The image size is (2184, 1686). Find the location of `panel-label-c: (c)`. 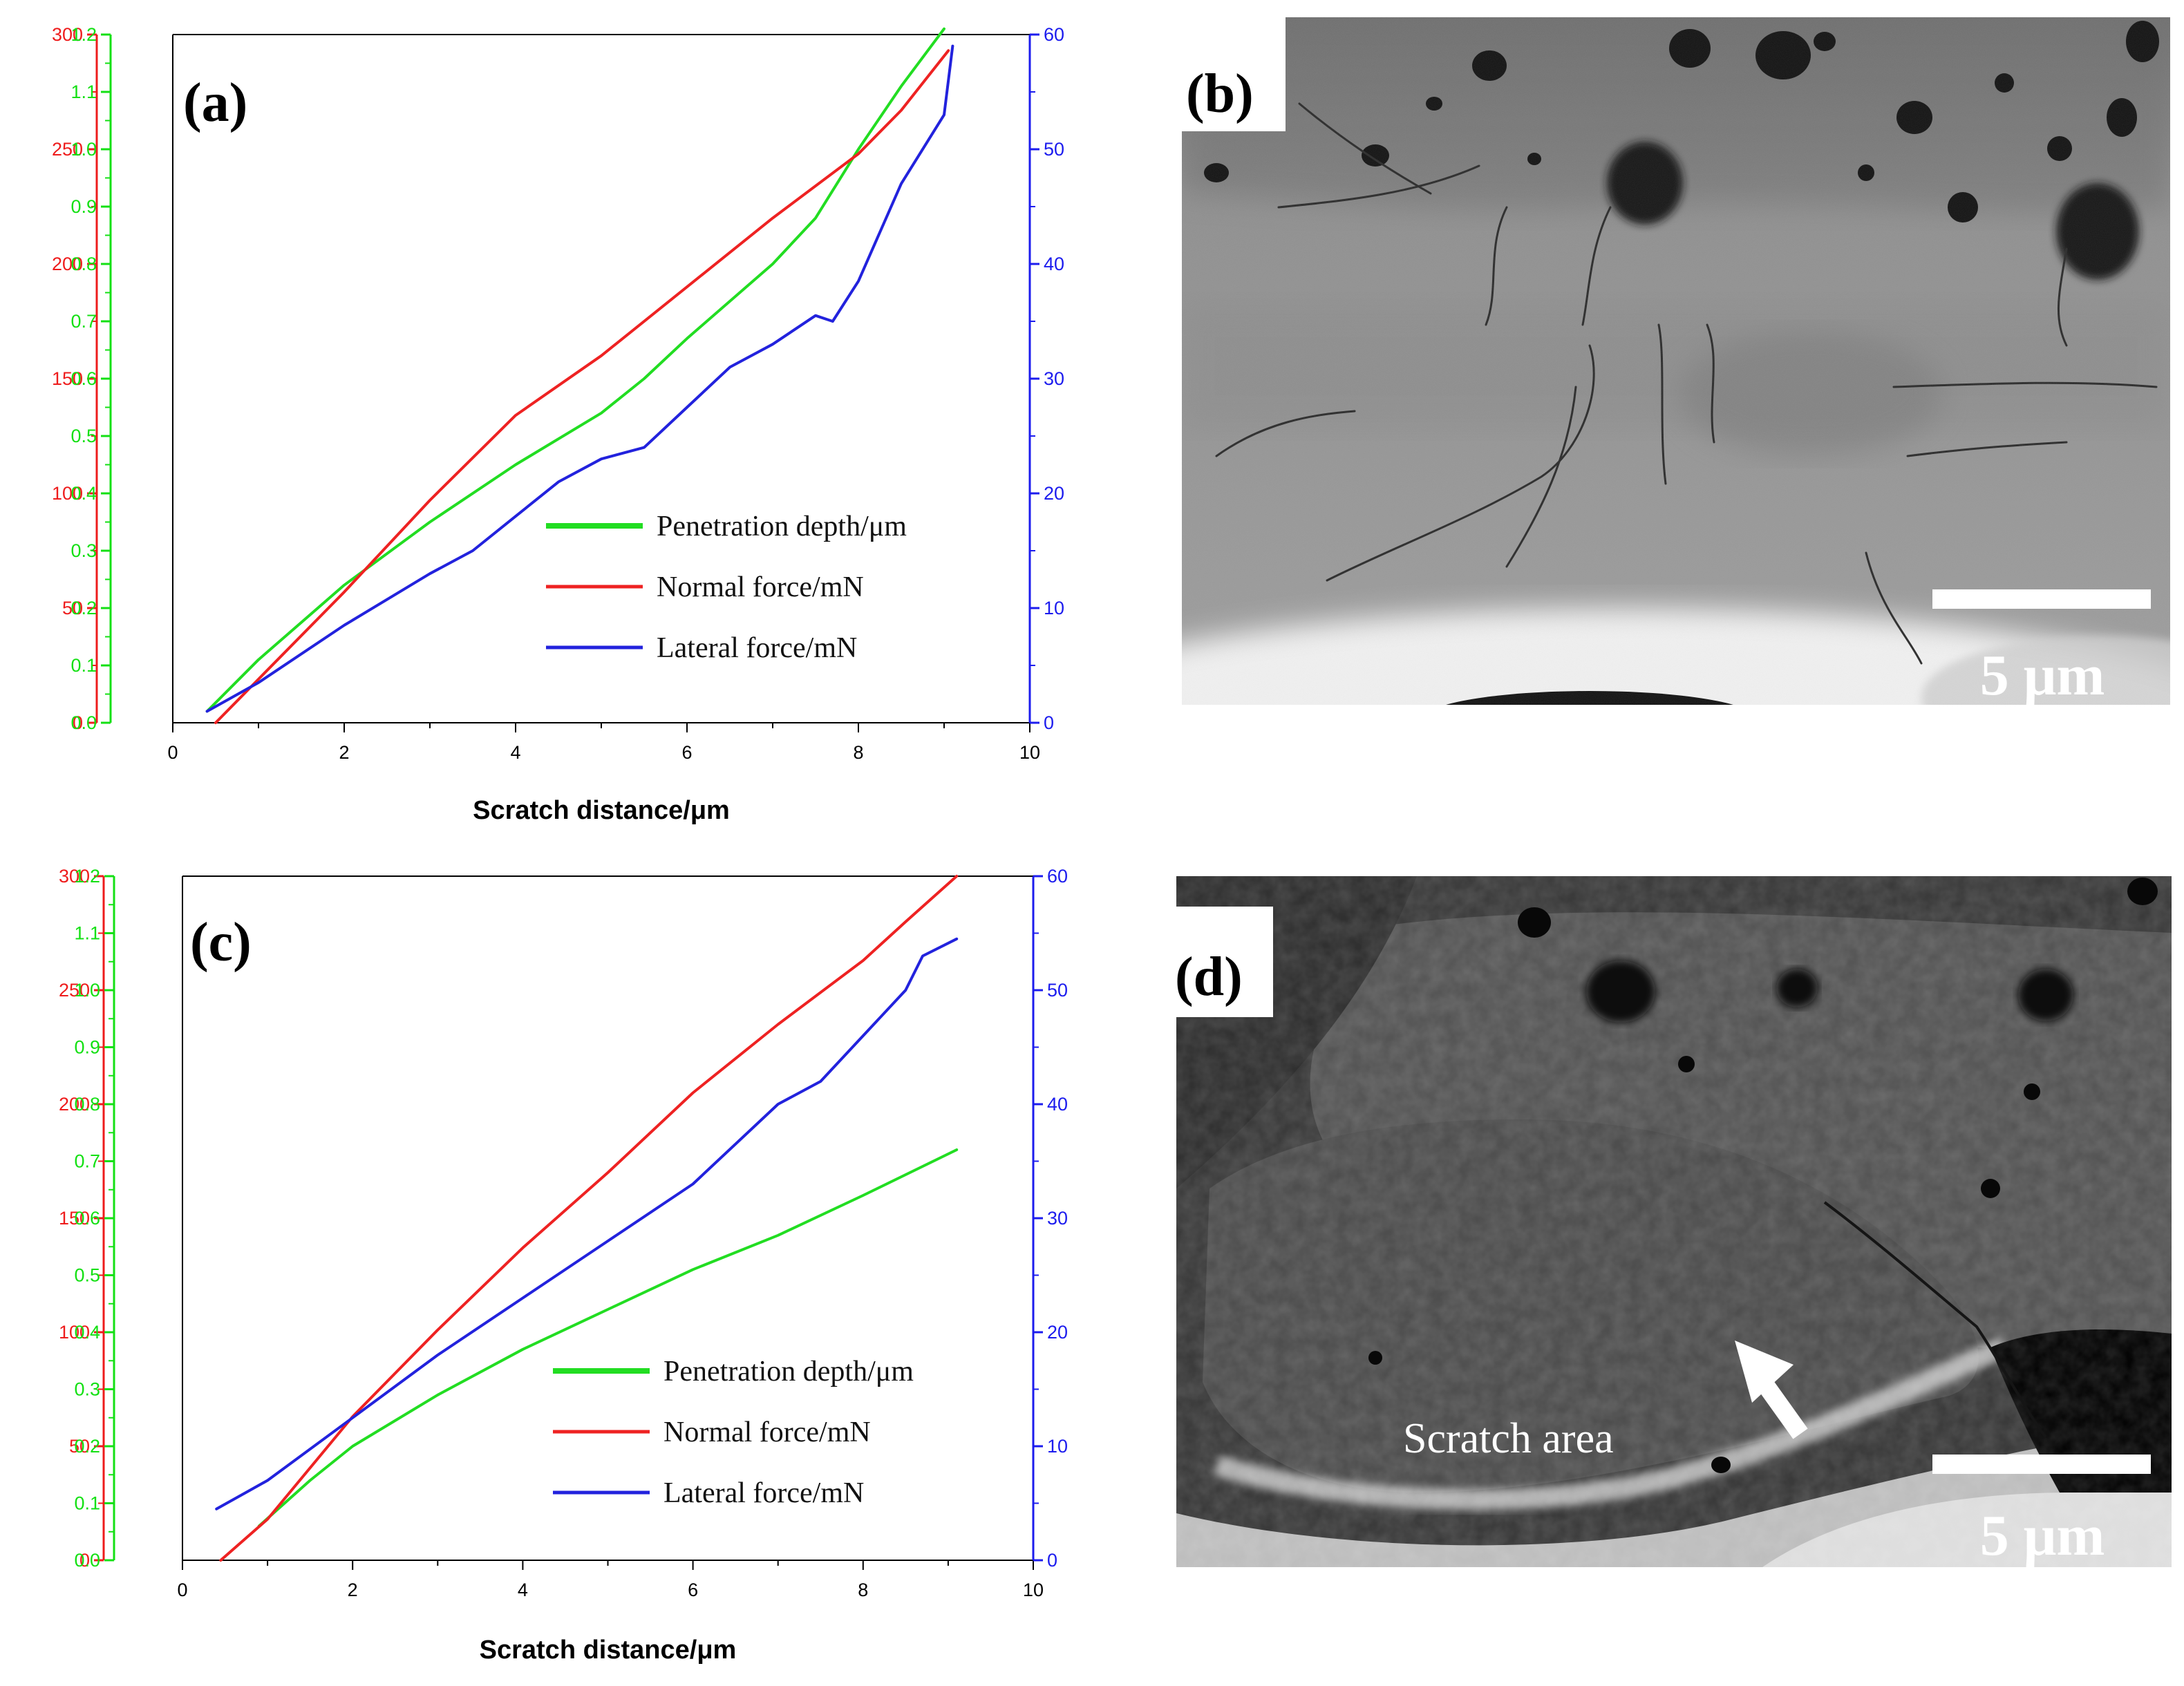

panel-label-c: (c) is located at coordinates (221, 942).